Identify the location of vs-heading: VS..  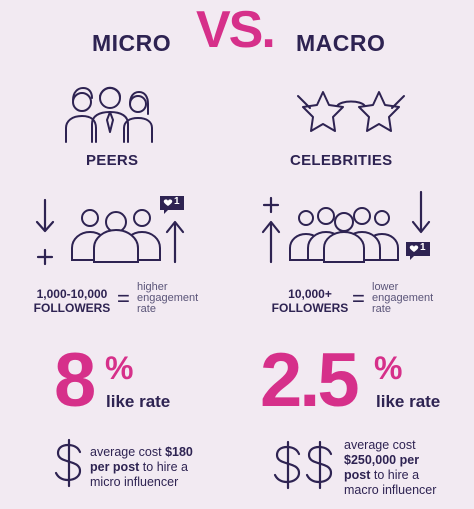
(236, 30).